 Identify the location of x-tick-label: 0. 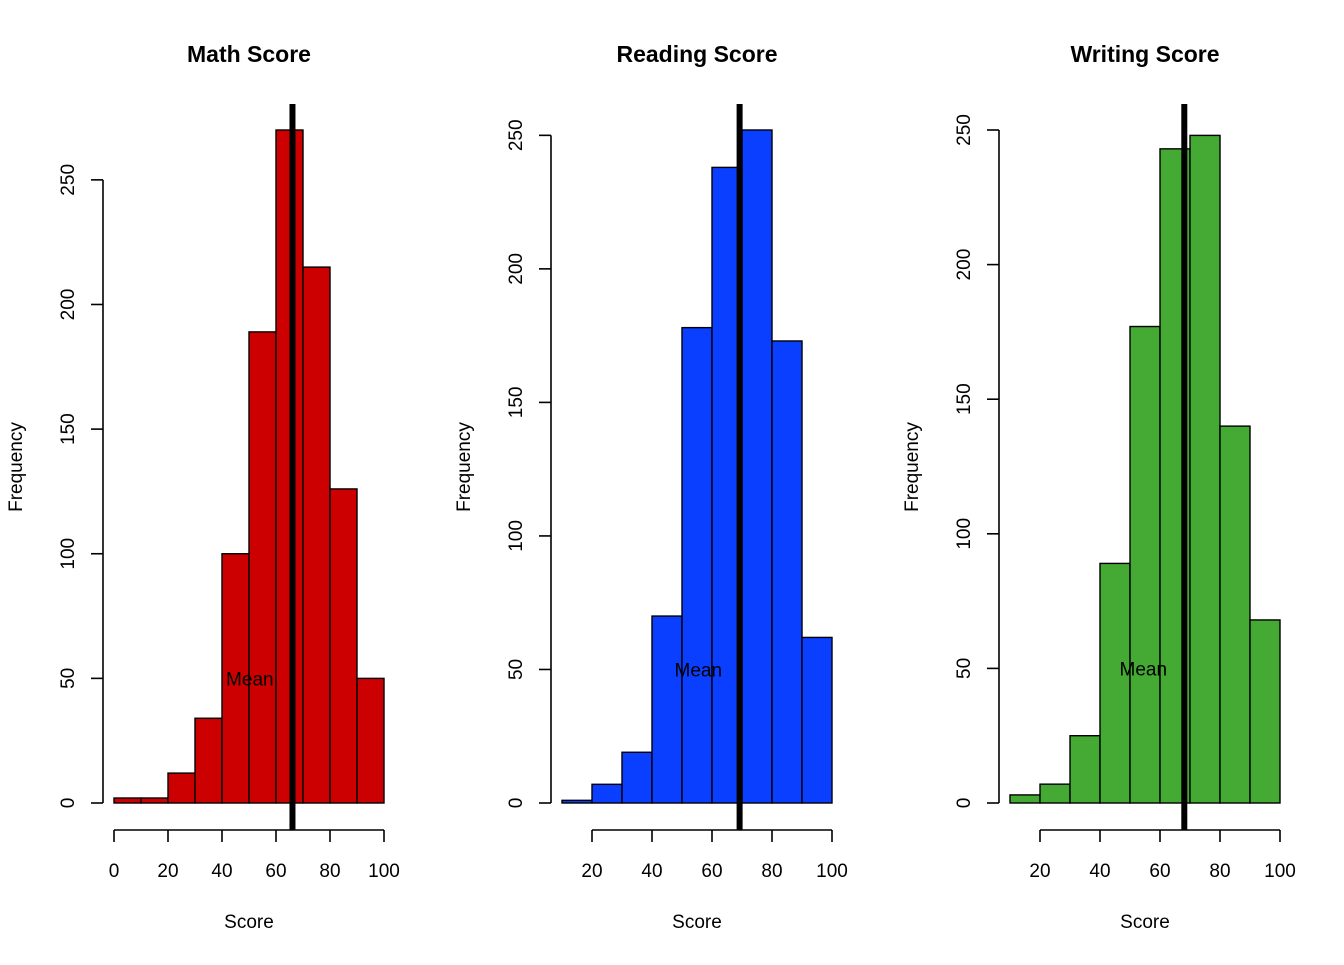
(114, 871).